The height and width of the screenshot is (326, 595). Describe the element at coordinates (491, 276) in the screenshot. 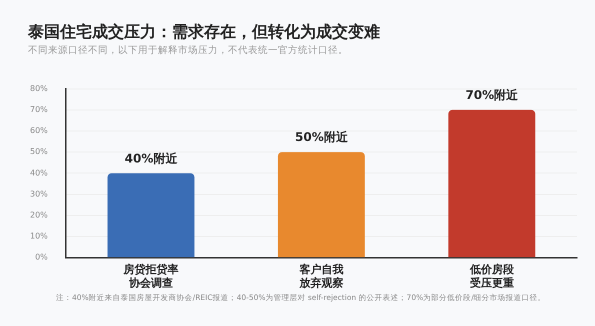

I see `x-tick-label: 低价房段受压更重` at that location.